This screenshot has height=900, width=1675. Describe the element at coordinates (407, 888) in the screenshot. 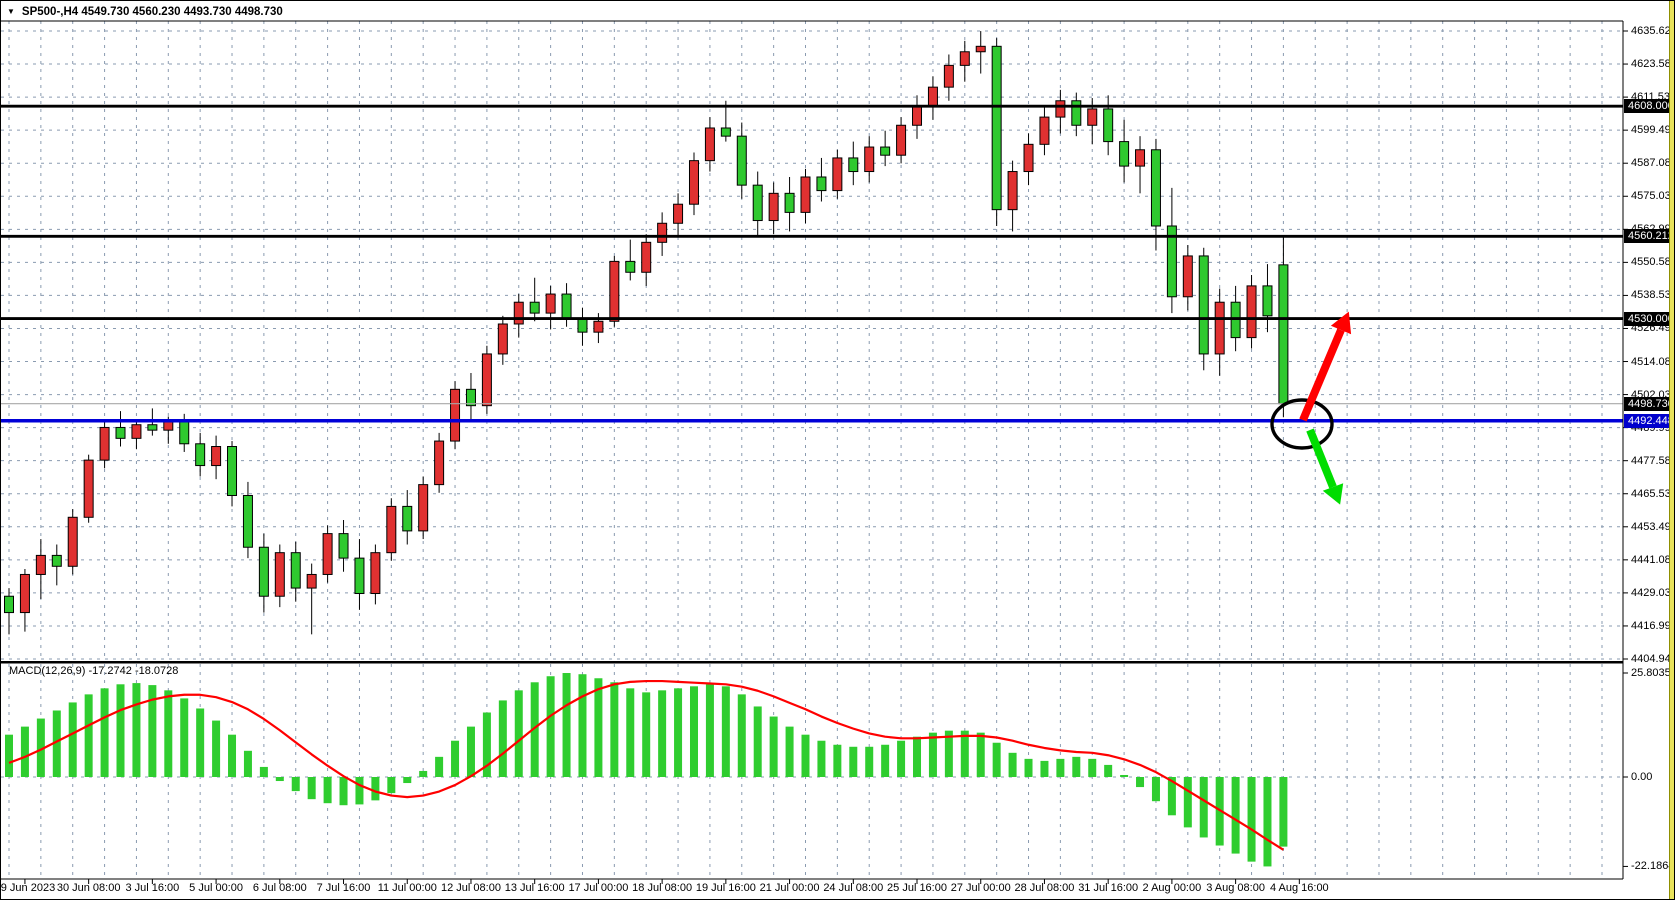

I see `time-axis-label: 11 Jul 00:00` at that location.